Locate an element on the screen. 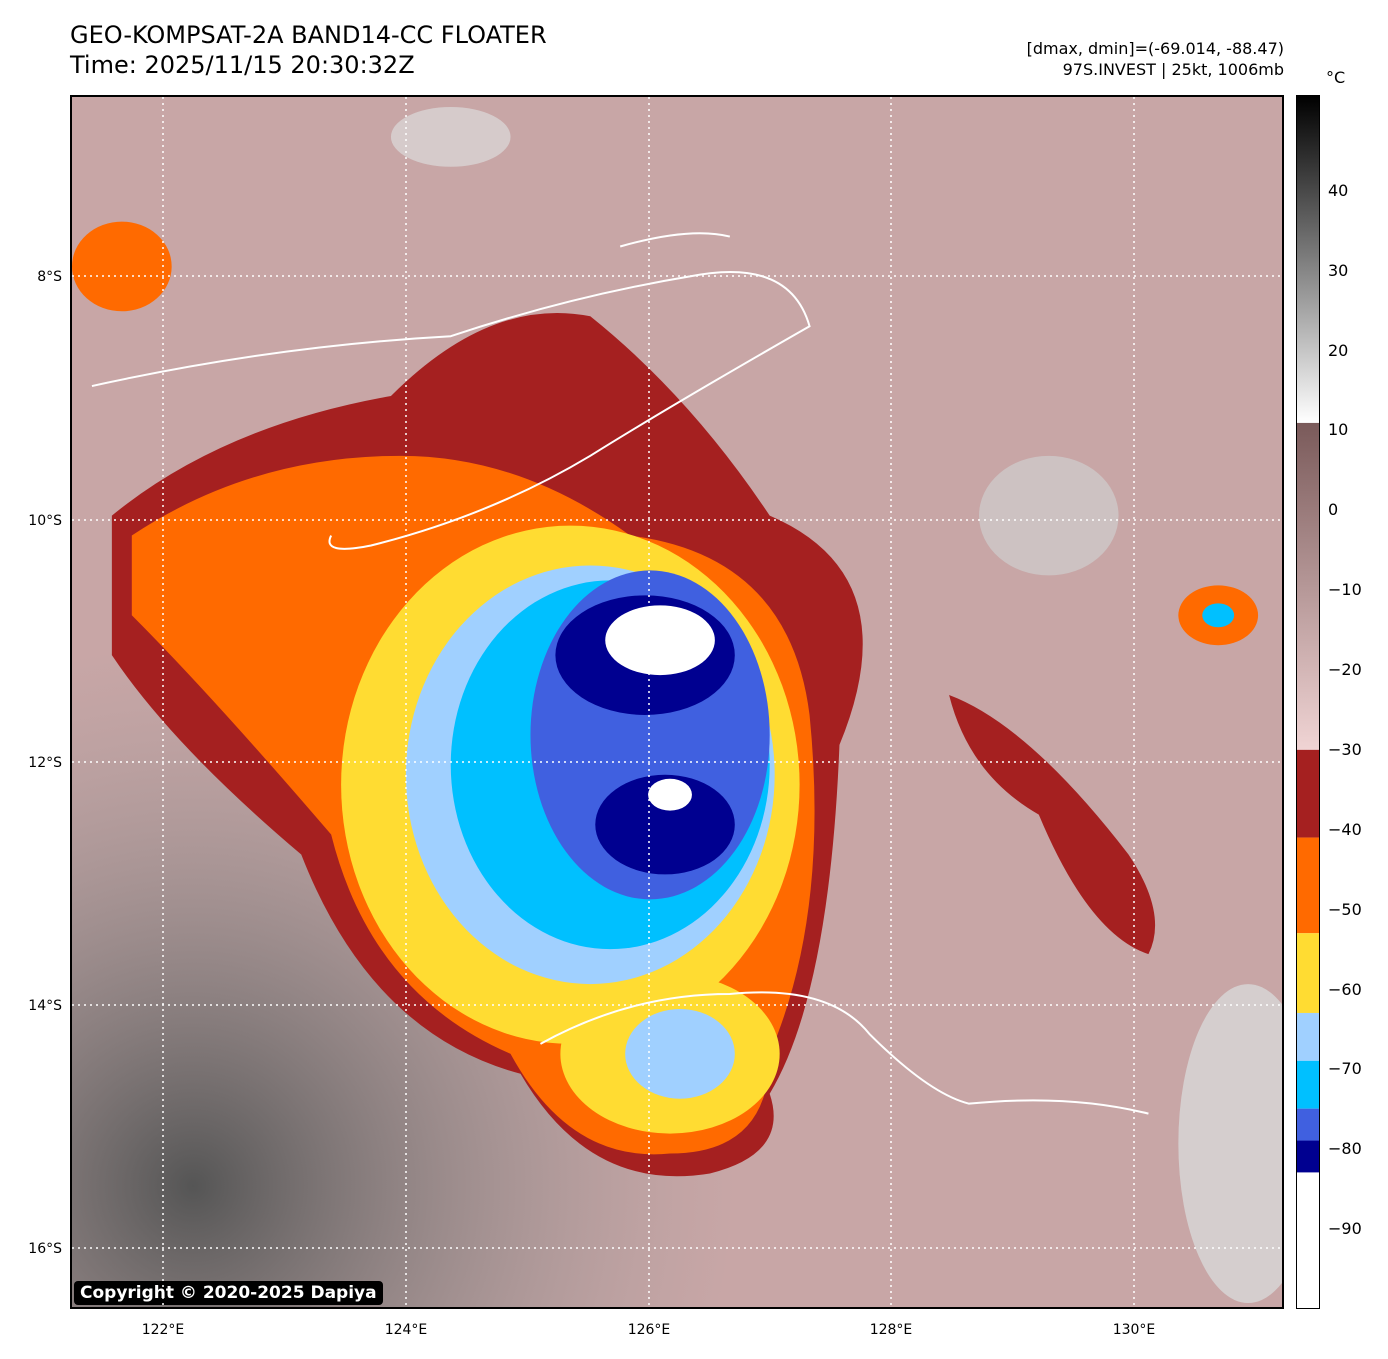 The image size is (1388, 1359). cloud-white-top-north is located at coordinates (660, 640).